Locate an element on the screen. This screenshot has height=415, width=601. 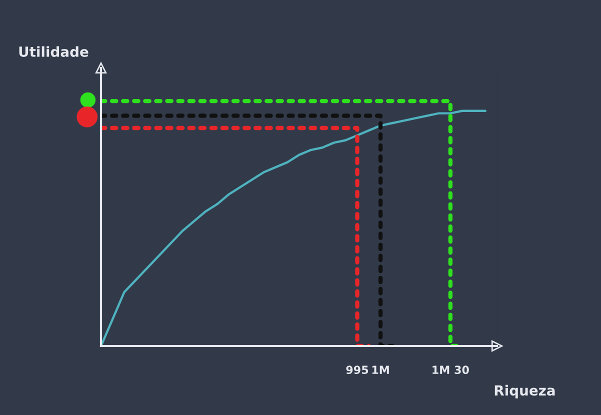
x-tick-label: 1M is located at coordinates (380, 370).